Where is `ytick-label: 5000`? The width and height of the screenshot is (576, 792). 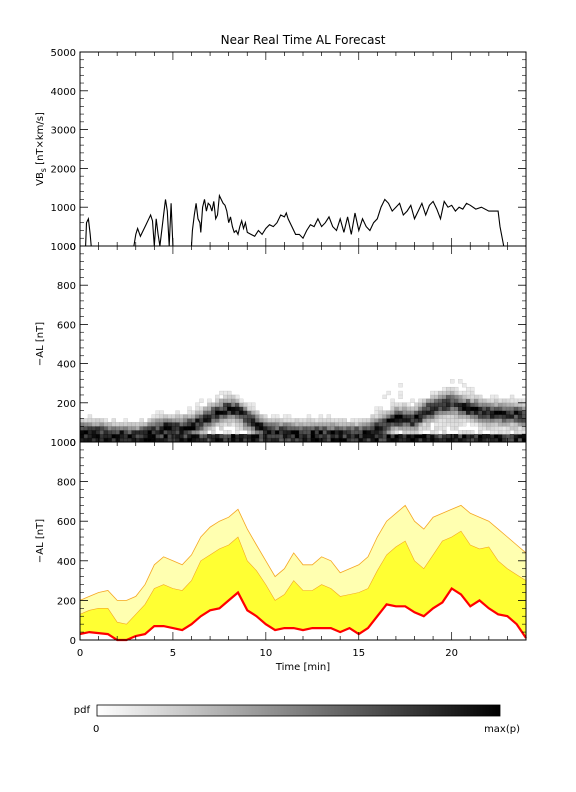
ytick-label: 5000 is located at coordinates (63, 53).